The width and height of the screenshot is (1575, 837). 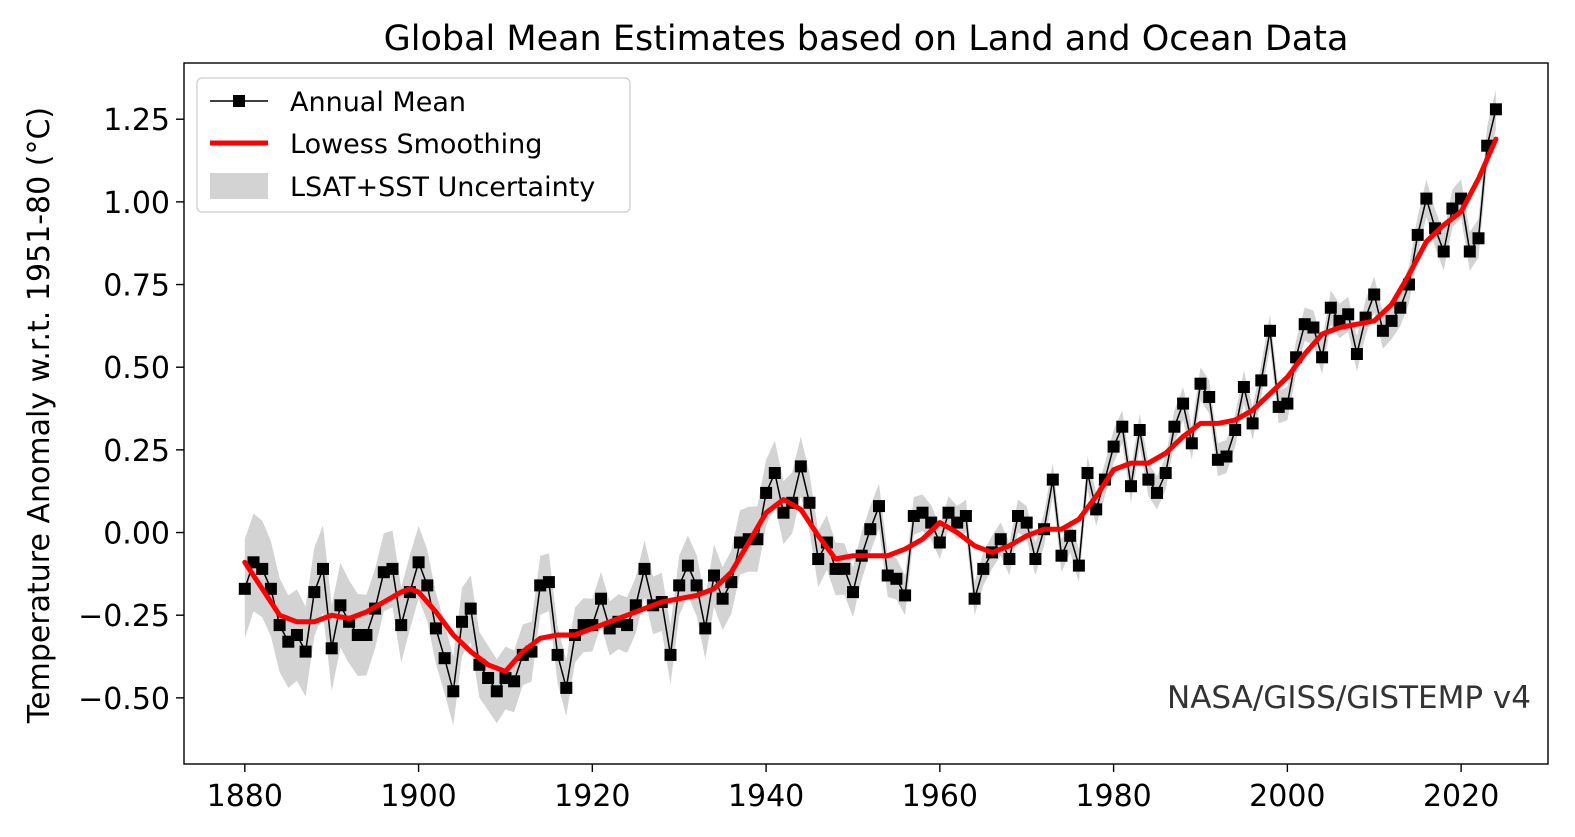 I want to click on annual-mean-point-1988, so click(x=1183, y=403).